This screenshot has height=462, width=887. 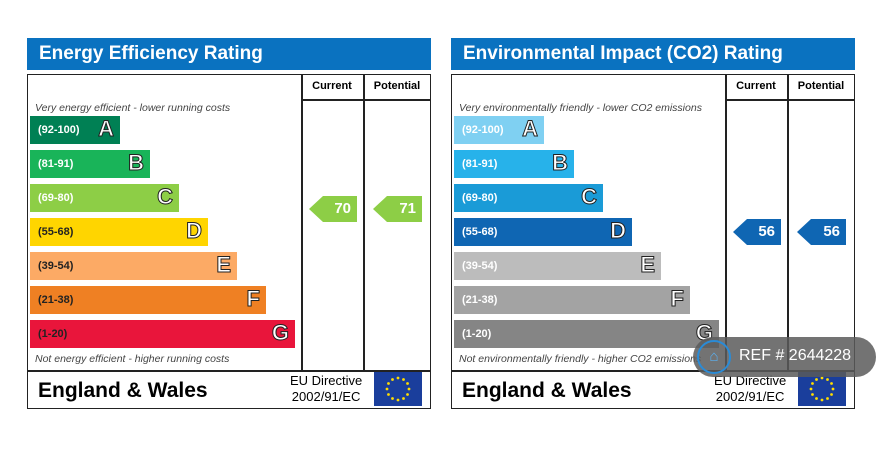 I want to click on band-letter: G, so click(x=280, y=333).